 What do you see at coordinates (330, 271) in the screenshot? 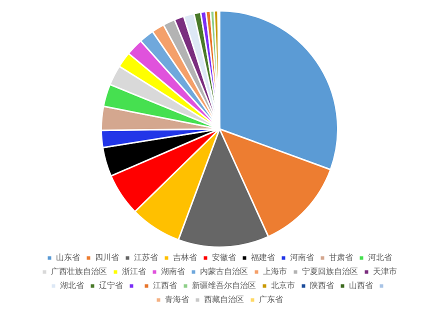
I see `legend-label: 宁夏回族自治区` at bounding box center [330, 271].